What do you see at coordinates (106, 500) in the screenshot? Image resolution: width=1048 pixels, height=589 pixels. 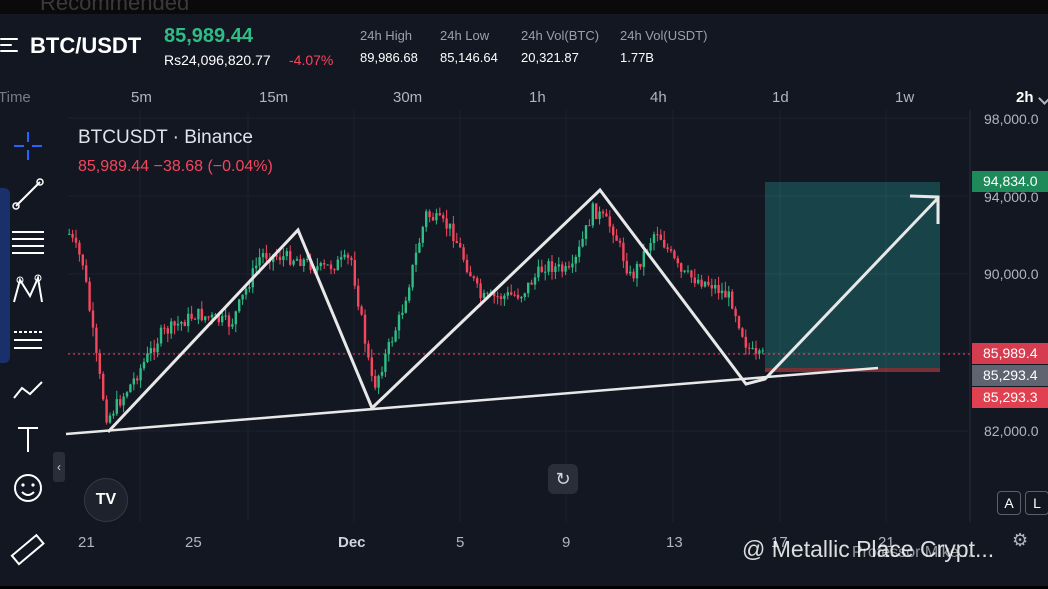 I see `tradingview-logo: TV` at bounding box center [106, 500].